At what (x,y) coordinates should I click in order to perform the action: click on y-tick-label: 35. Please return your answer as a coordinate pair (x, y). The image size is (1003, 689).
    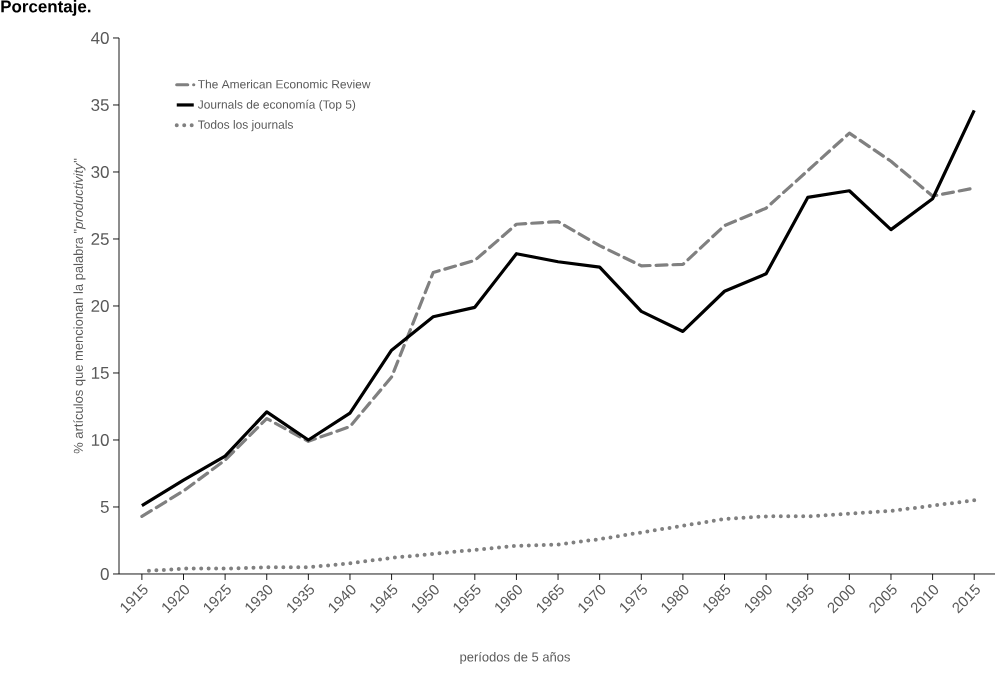
    Looking at the image, I should click on (100, 104).